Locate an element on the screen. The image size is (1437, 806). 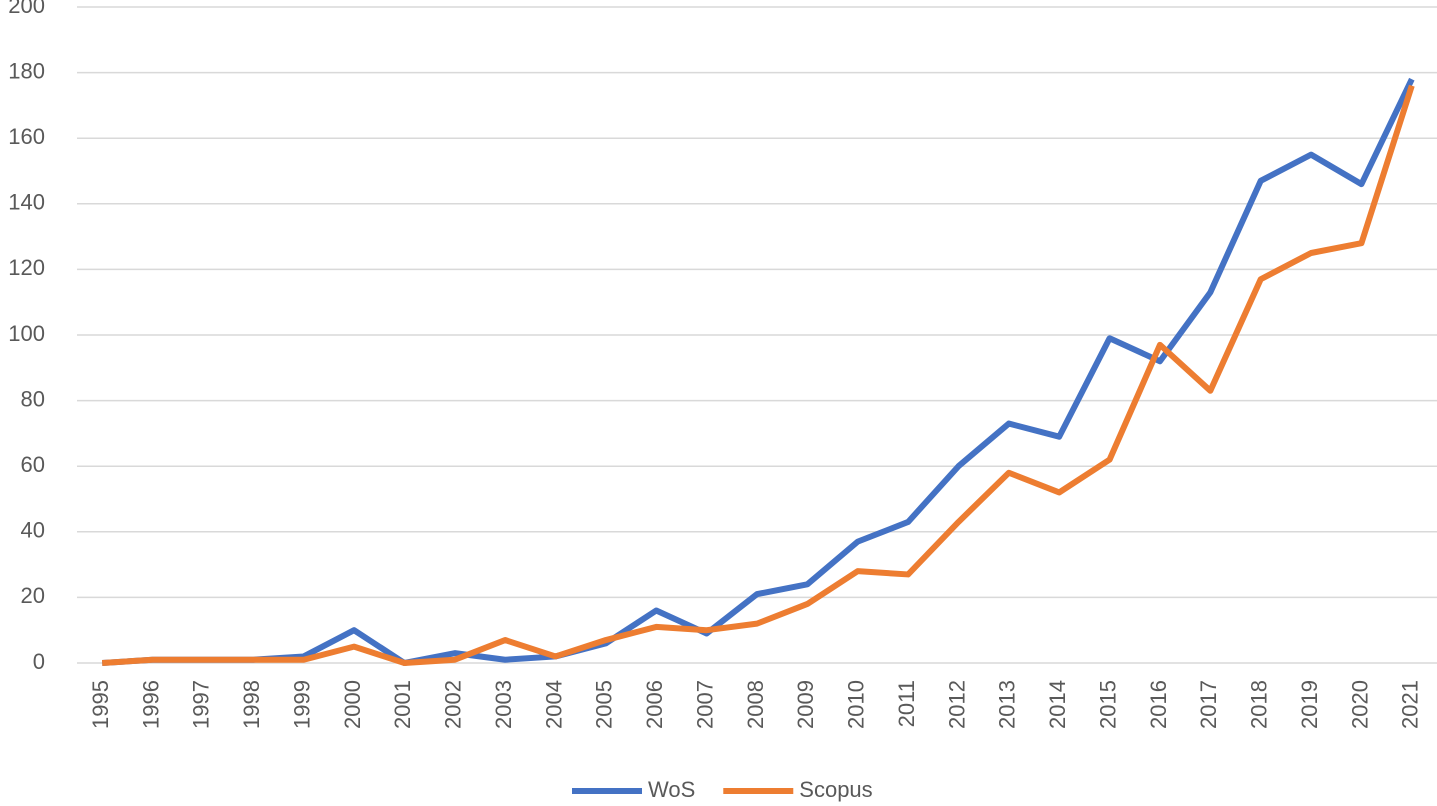
y-tick-label: 20 is located at coordinates (33, 595).